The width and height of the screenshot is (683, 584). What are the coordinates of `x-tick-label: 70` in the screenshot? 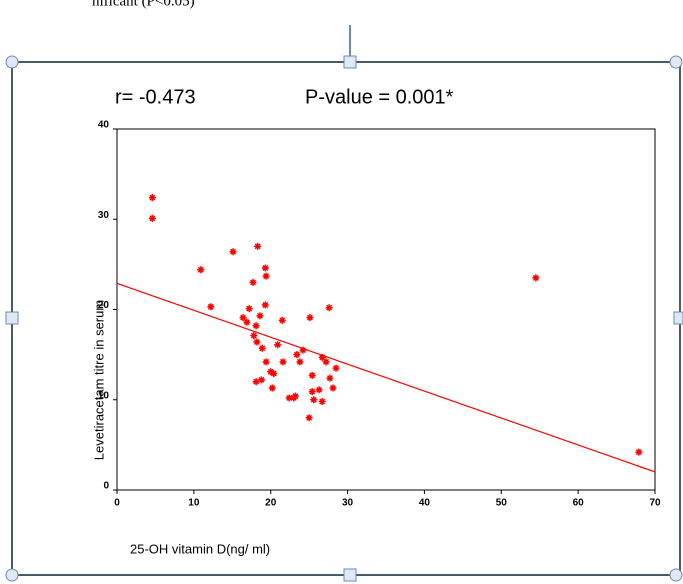 It's located at (655, 503).